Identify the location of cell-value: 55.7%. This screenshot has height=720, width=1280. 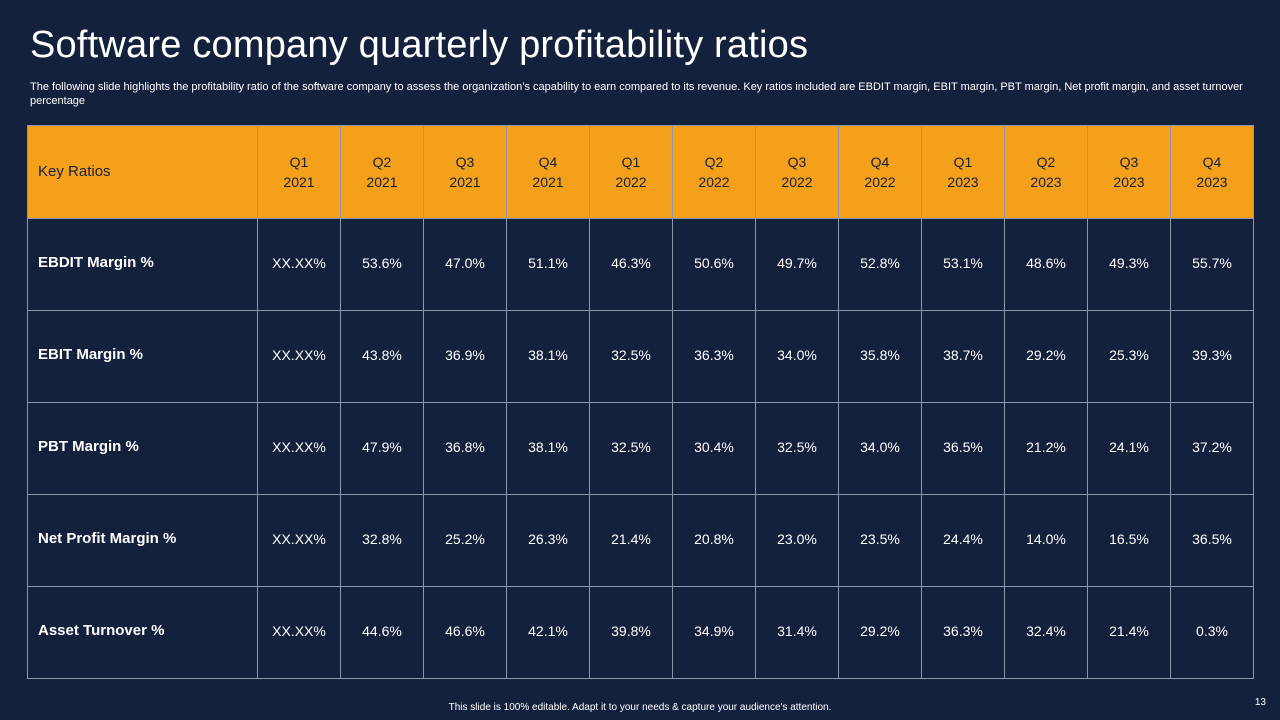
(1212, 262).